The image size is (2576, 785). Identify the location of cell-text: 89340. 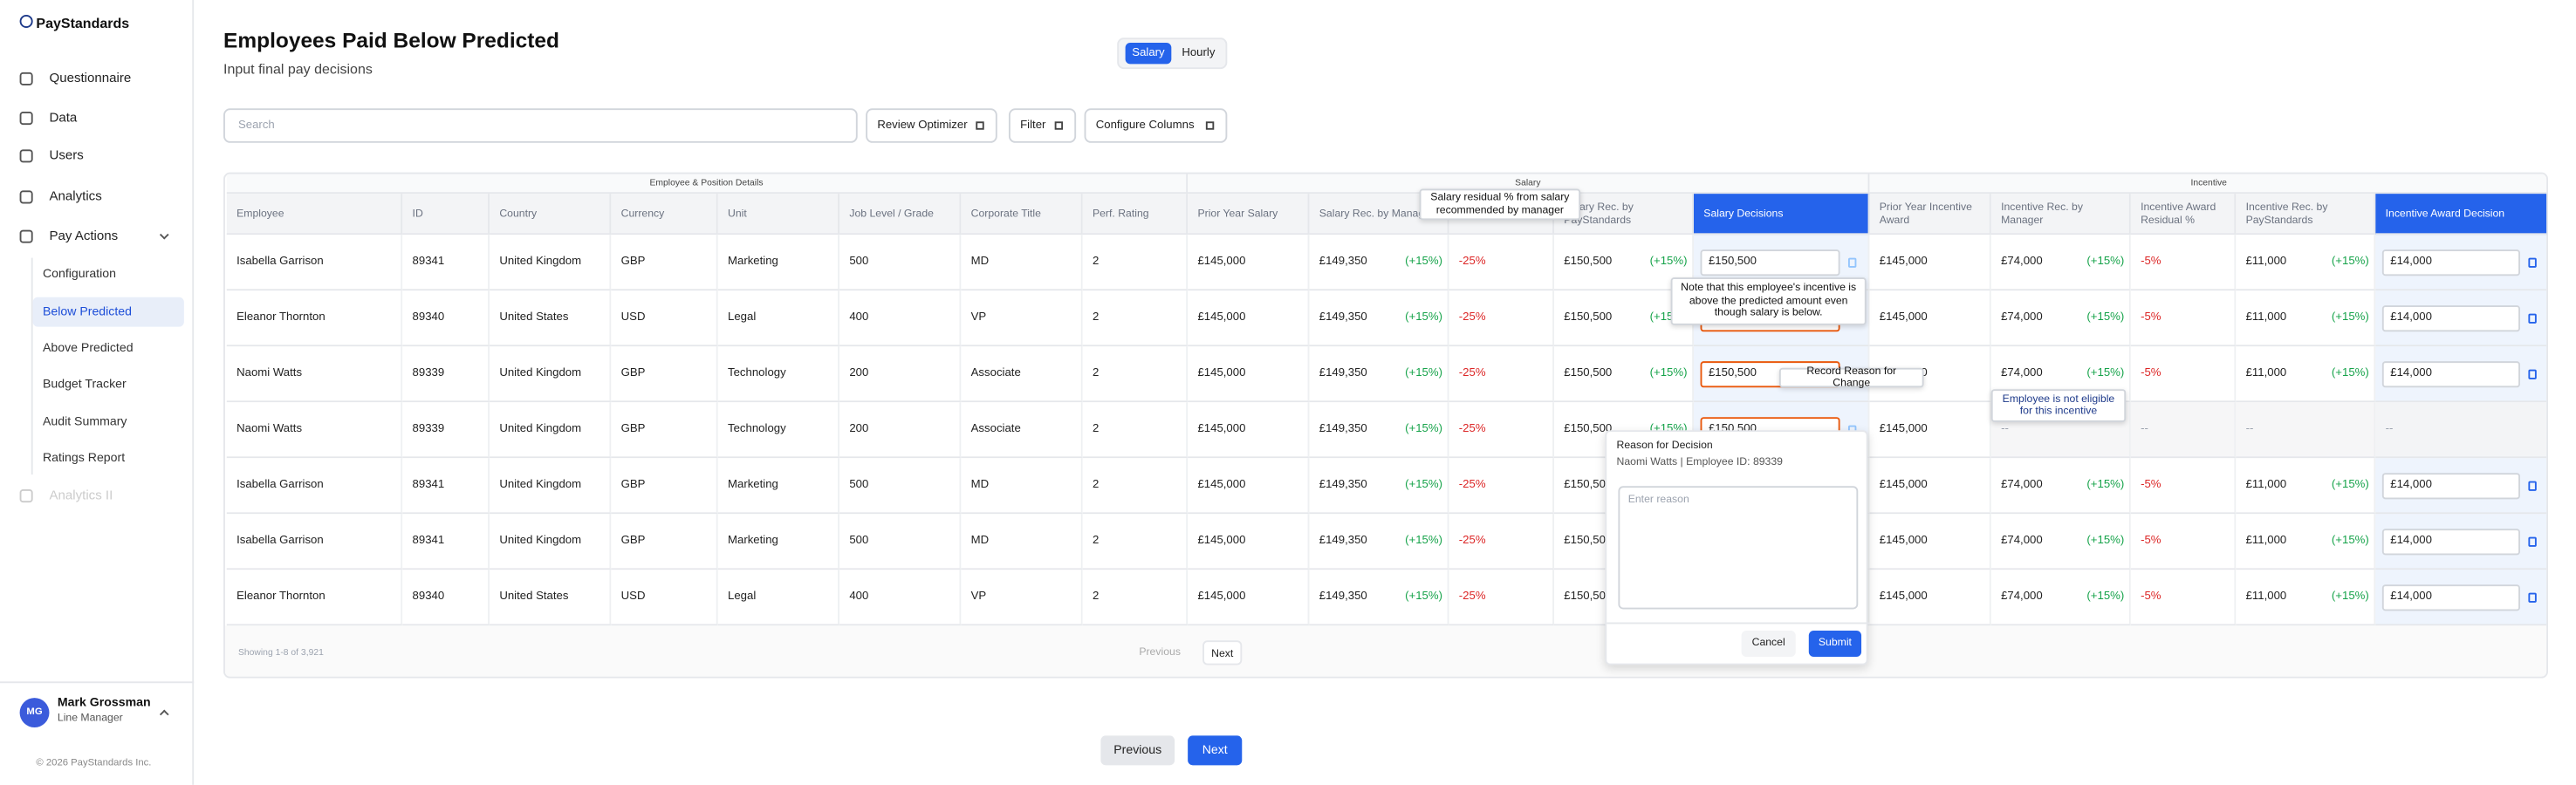
(428, 317).